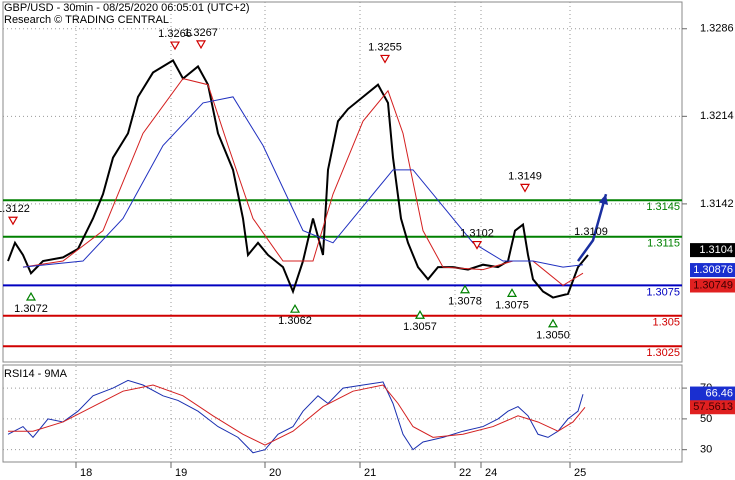  What do you see at coordinates (420, 327) in the screenshot?
I see `annotation-label: 1.3057` at bounding box center [420, 327].